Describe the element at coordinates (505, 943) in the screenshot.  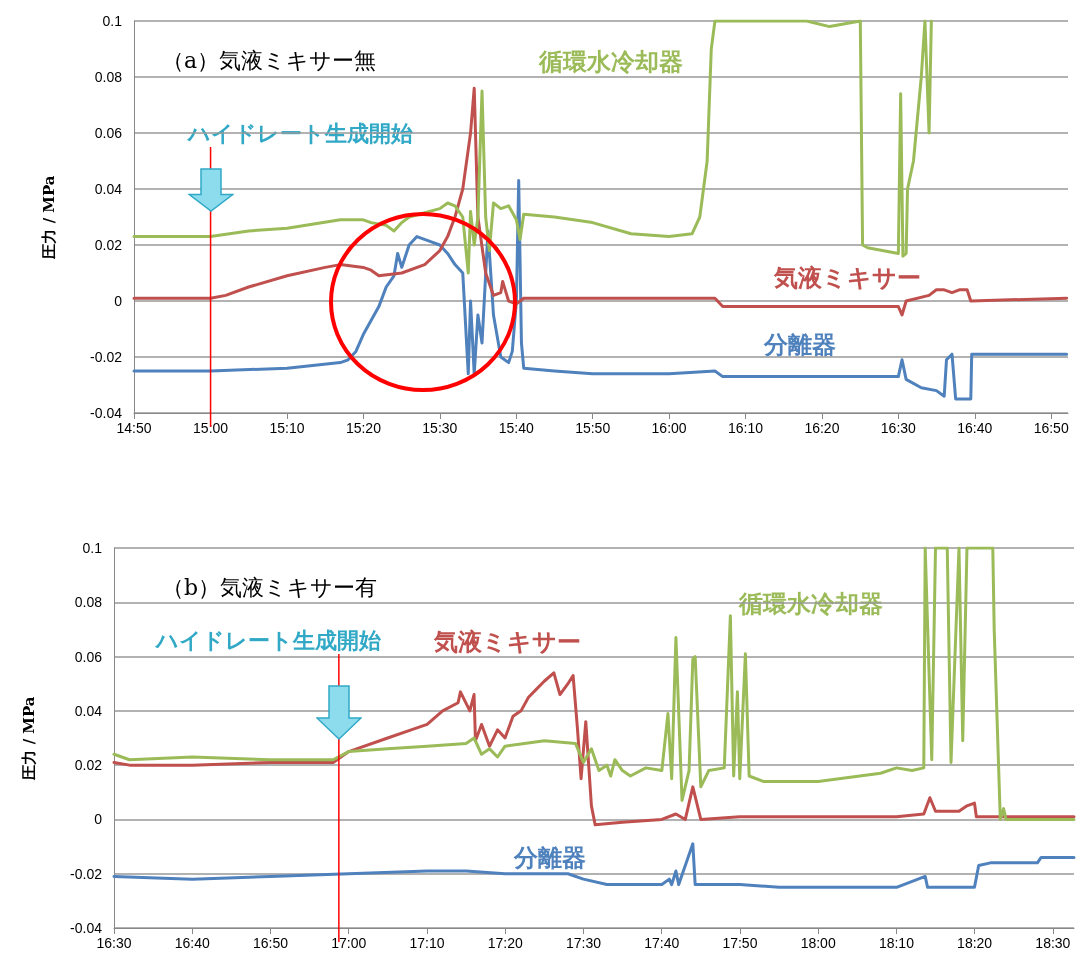
I see `x-tick-label: 17:20` at that location.